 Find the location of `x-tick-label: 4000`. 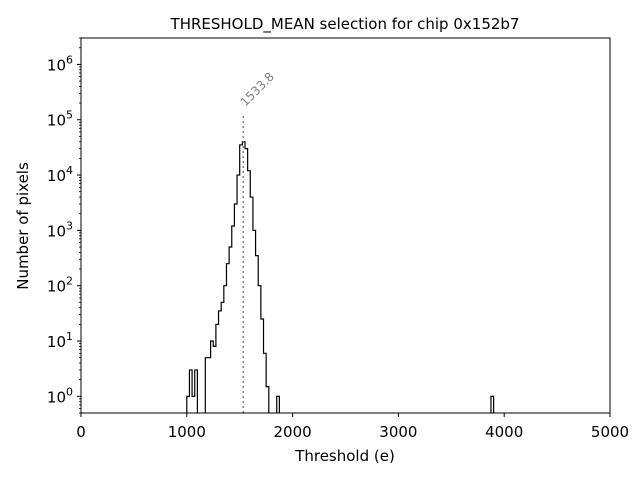

x-tick-label: 4000 is located at coordinates (504, 432).